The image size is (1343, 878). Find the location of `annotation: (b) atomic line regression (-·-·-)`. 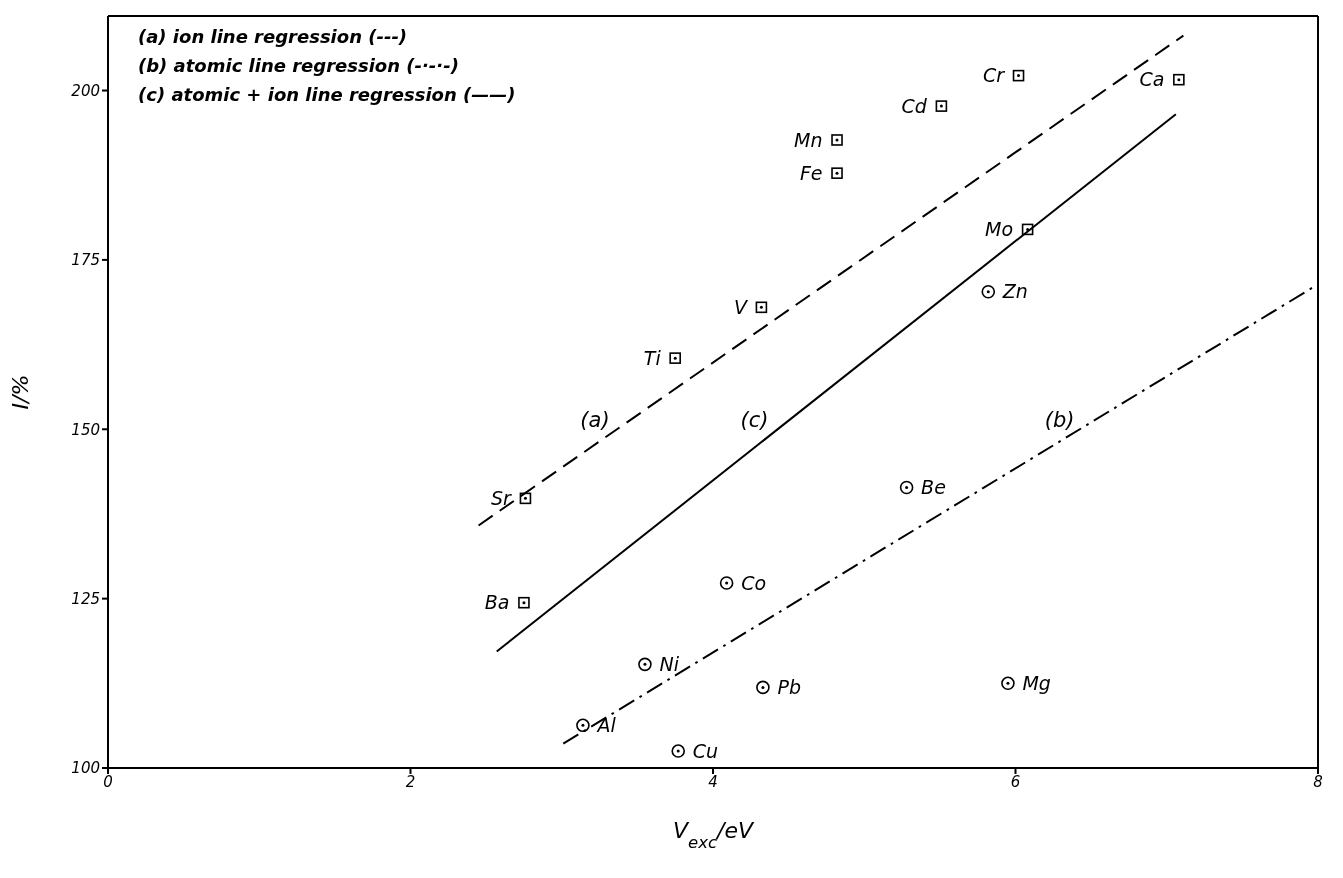

annotation: (b) atomic line regression (-·-·-) is located at coordinates (299, 66).